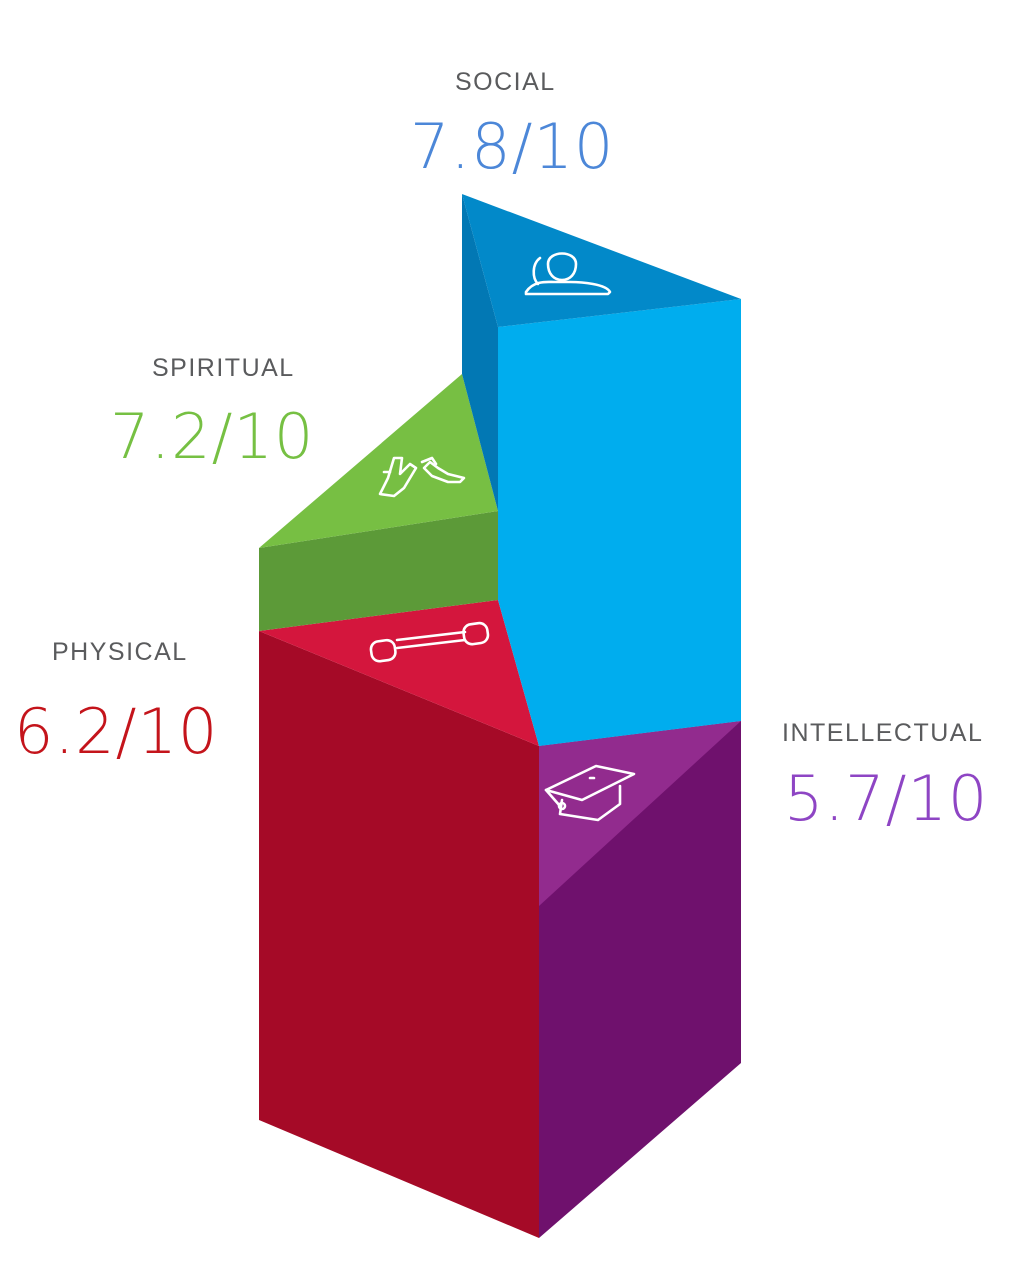  Describe the element at coordinates (429, 642) in the screenshot. I see `dumbbell-icon` at that location.